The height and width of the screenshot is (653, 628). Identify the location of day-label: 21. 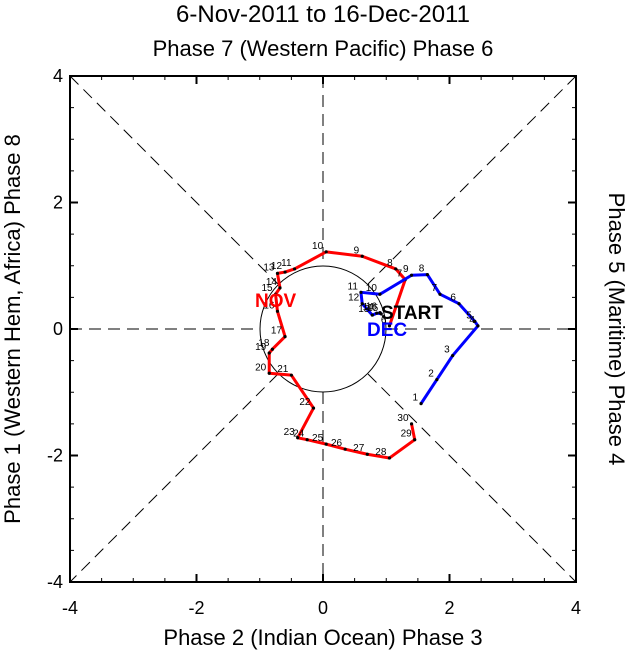
(283, 369).